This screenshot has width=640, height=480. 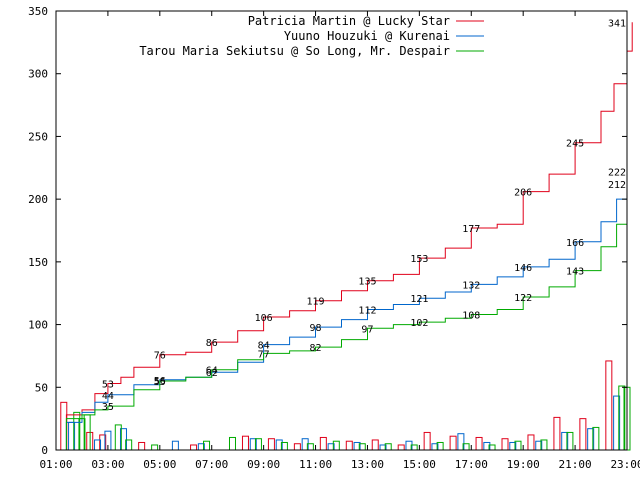 I want to click on data-label: 97, so click(x=367, y=329).